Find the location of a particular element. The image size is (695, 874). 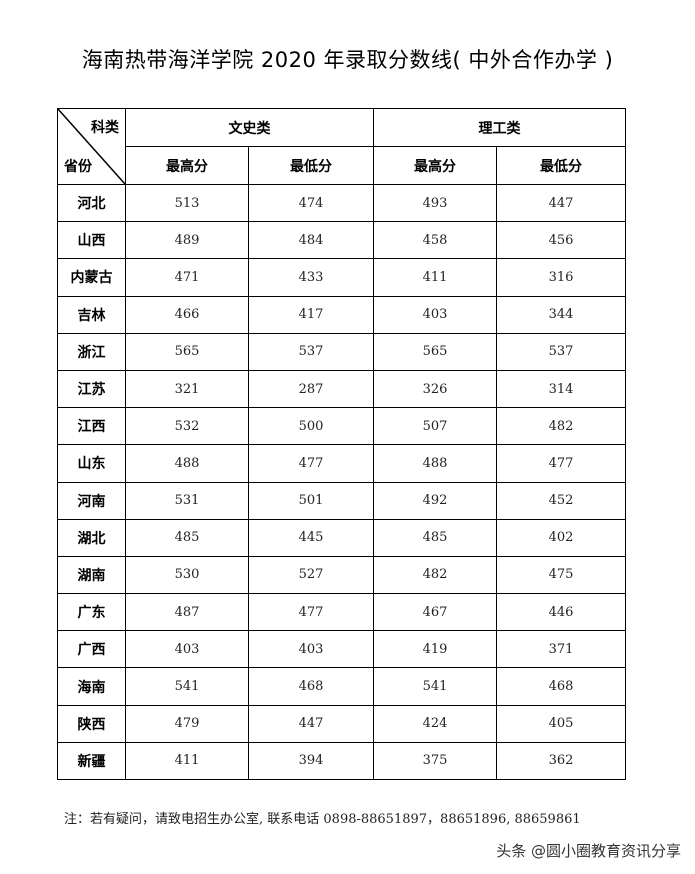

score-cell: 479 is located at coordinates (187, 723).